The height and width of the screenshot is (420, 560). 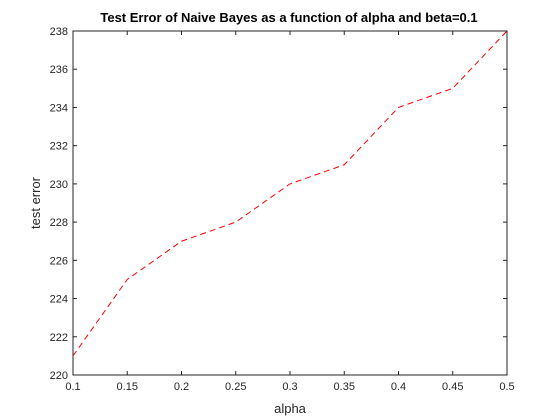 What do you see at coordinates (35, 202) in the screenshot?
I see `y-axis-label: test error` at bounding box center [35, 202].